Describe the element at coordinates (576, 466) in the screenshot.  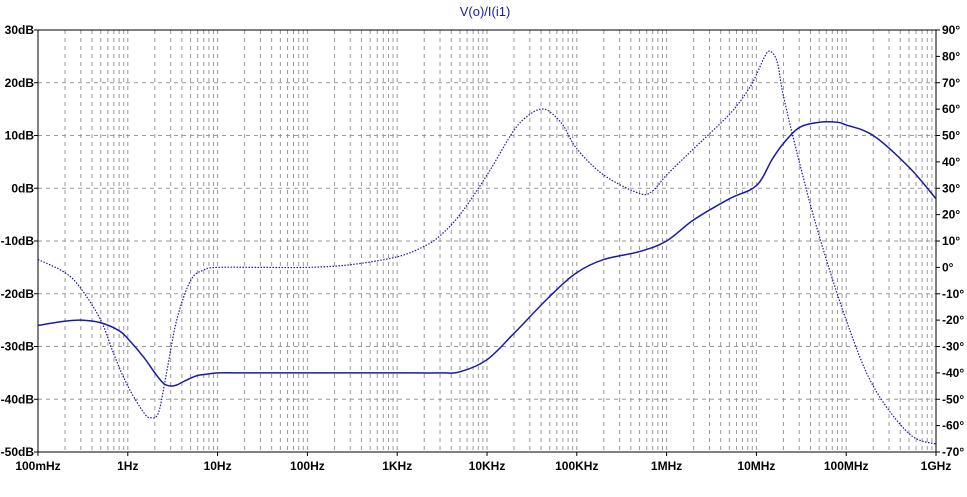
I see `x-tick-label: 100KHz` at that location.